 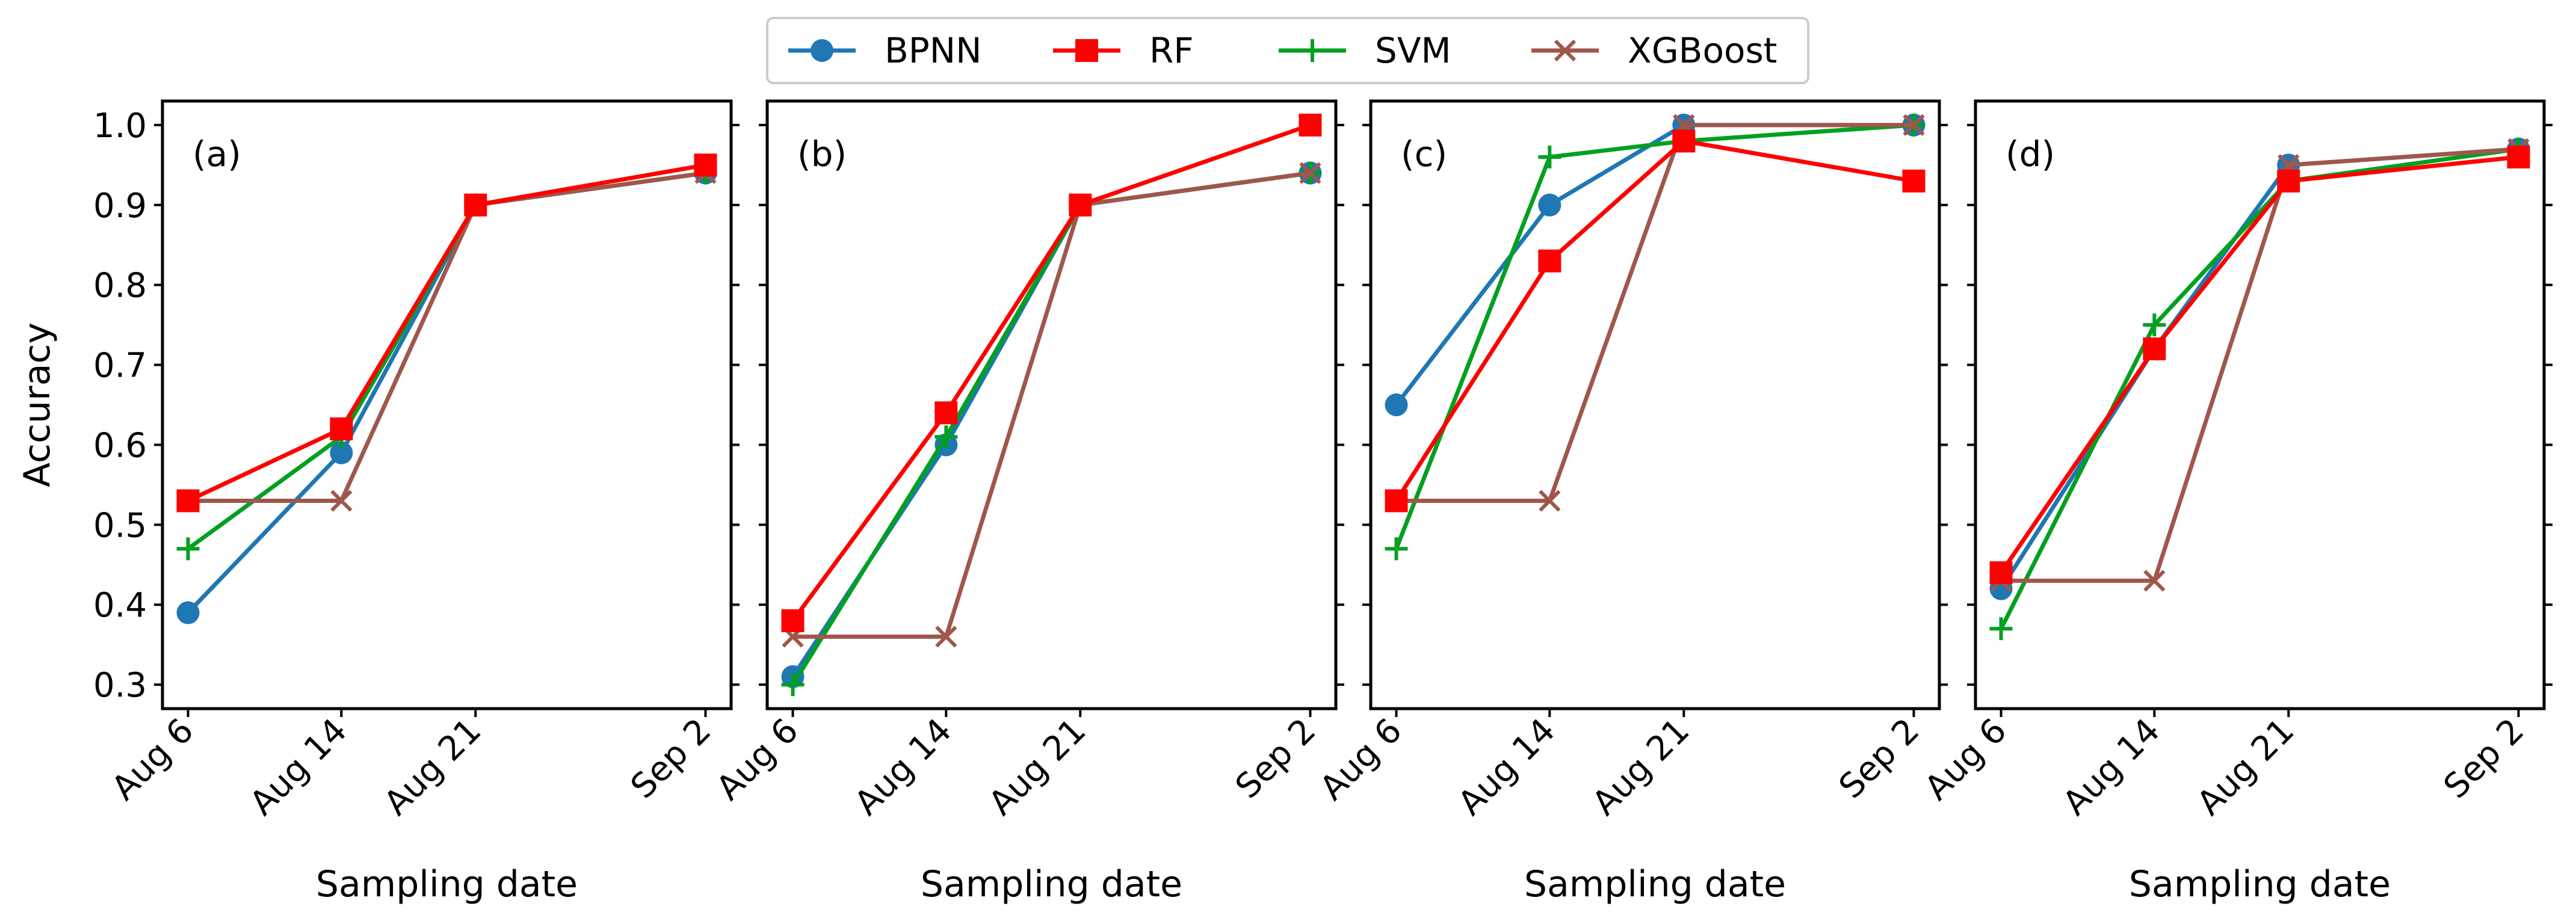 What do you see at coordinates (1702, 51) in the screenshot?
I see `legend-label: XGBoost` at bounding box center [1702, 51].